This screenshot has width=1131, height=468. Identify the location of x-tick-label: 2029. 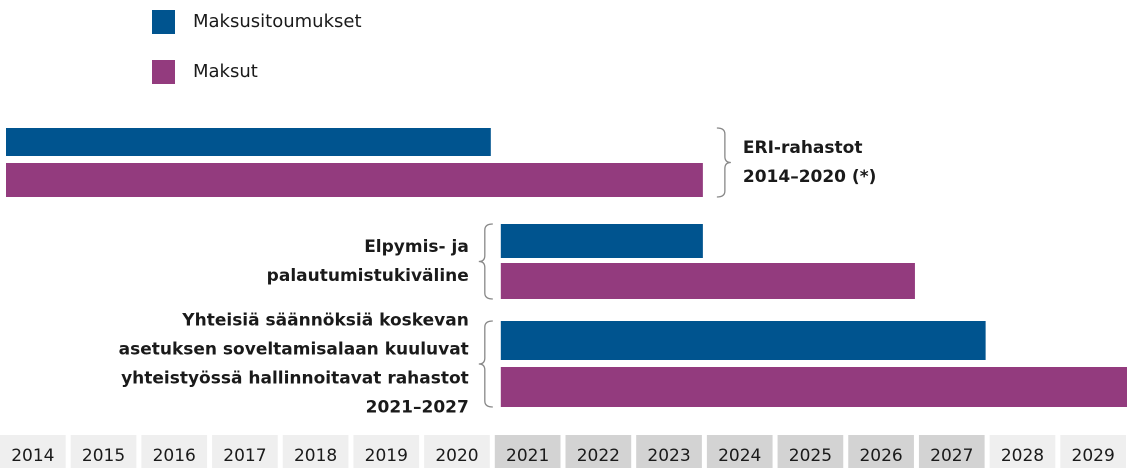
(1093, 456).